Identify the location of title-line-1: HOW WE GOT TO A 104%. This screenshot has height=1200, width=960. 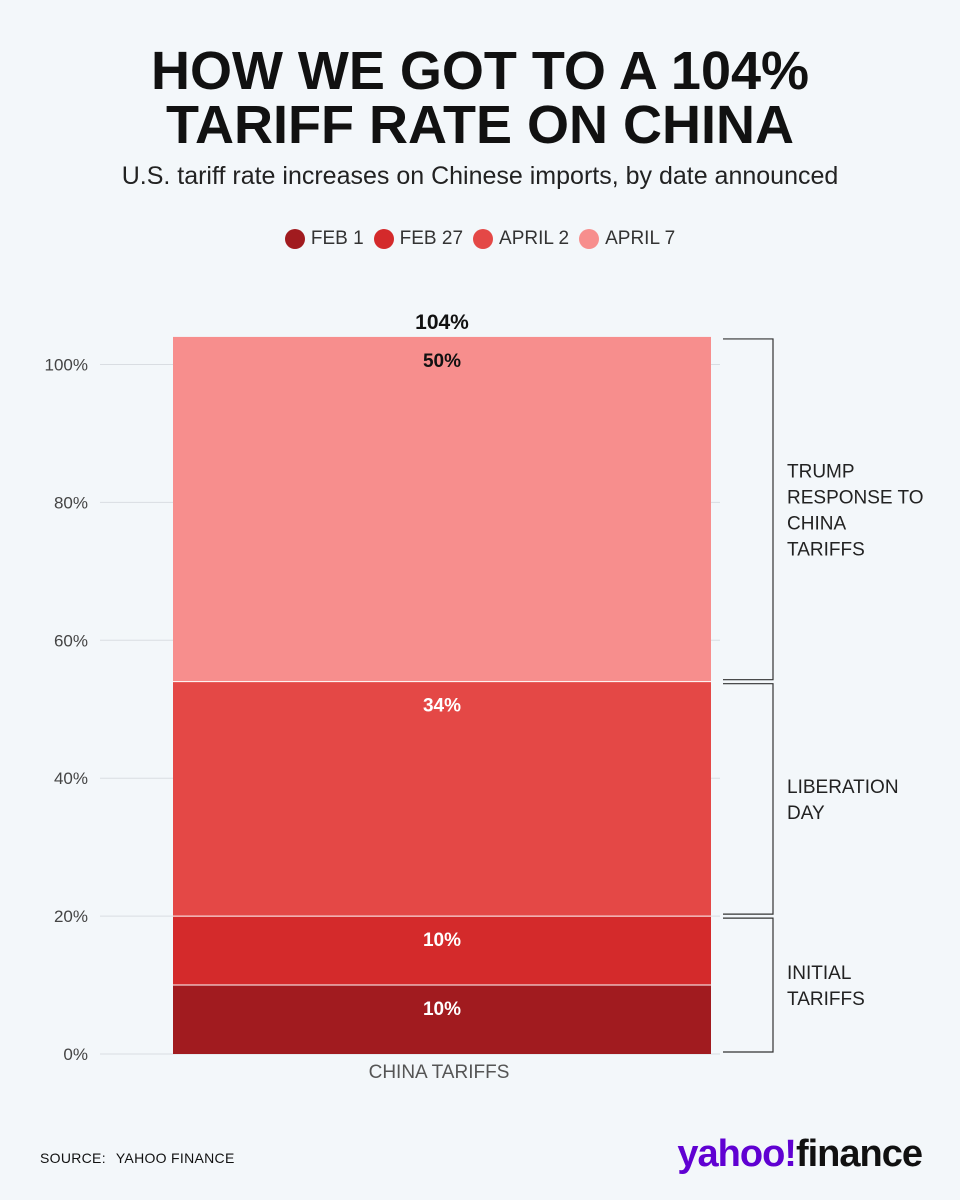
(480, 71).